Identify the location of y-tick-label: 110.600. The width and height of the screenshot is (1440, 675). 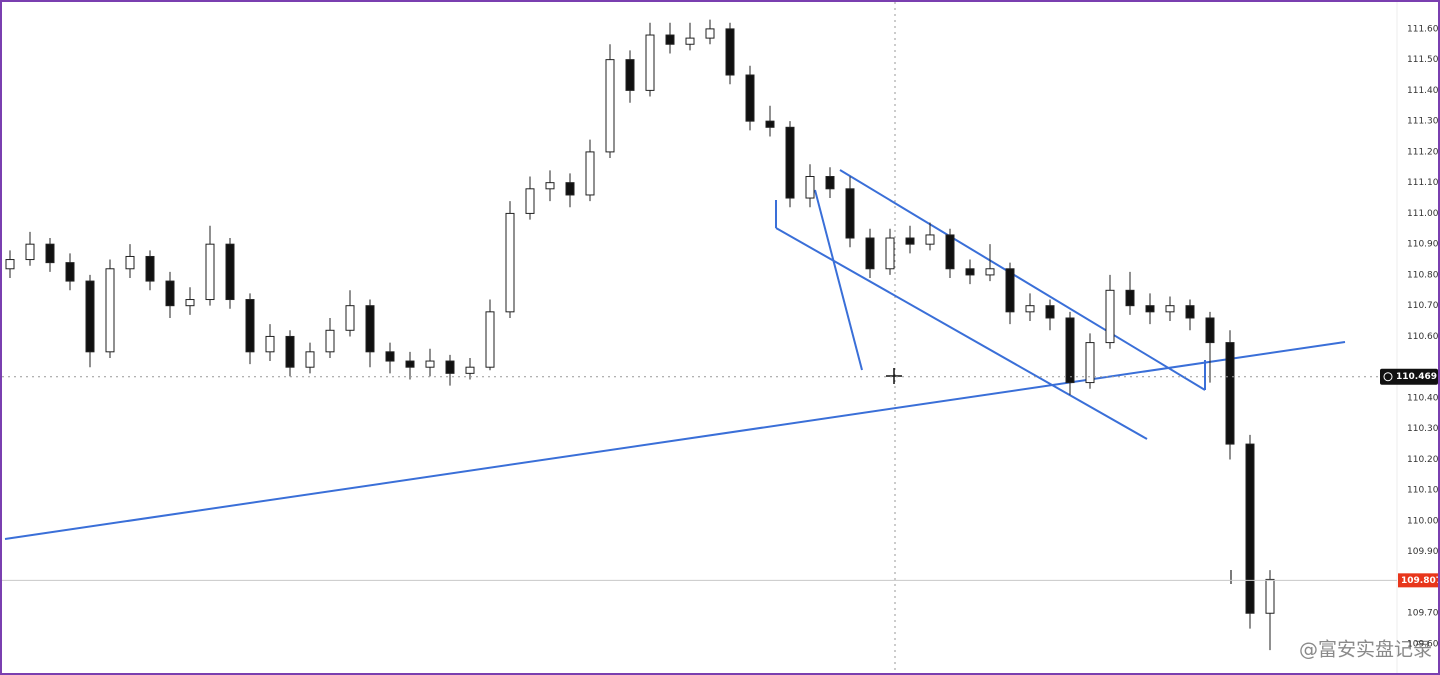
(1422, 337).